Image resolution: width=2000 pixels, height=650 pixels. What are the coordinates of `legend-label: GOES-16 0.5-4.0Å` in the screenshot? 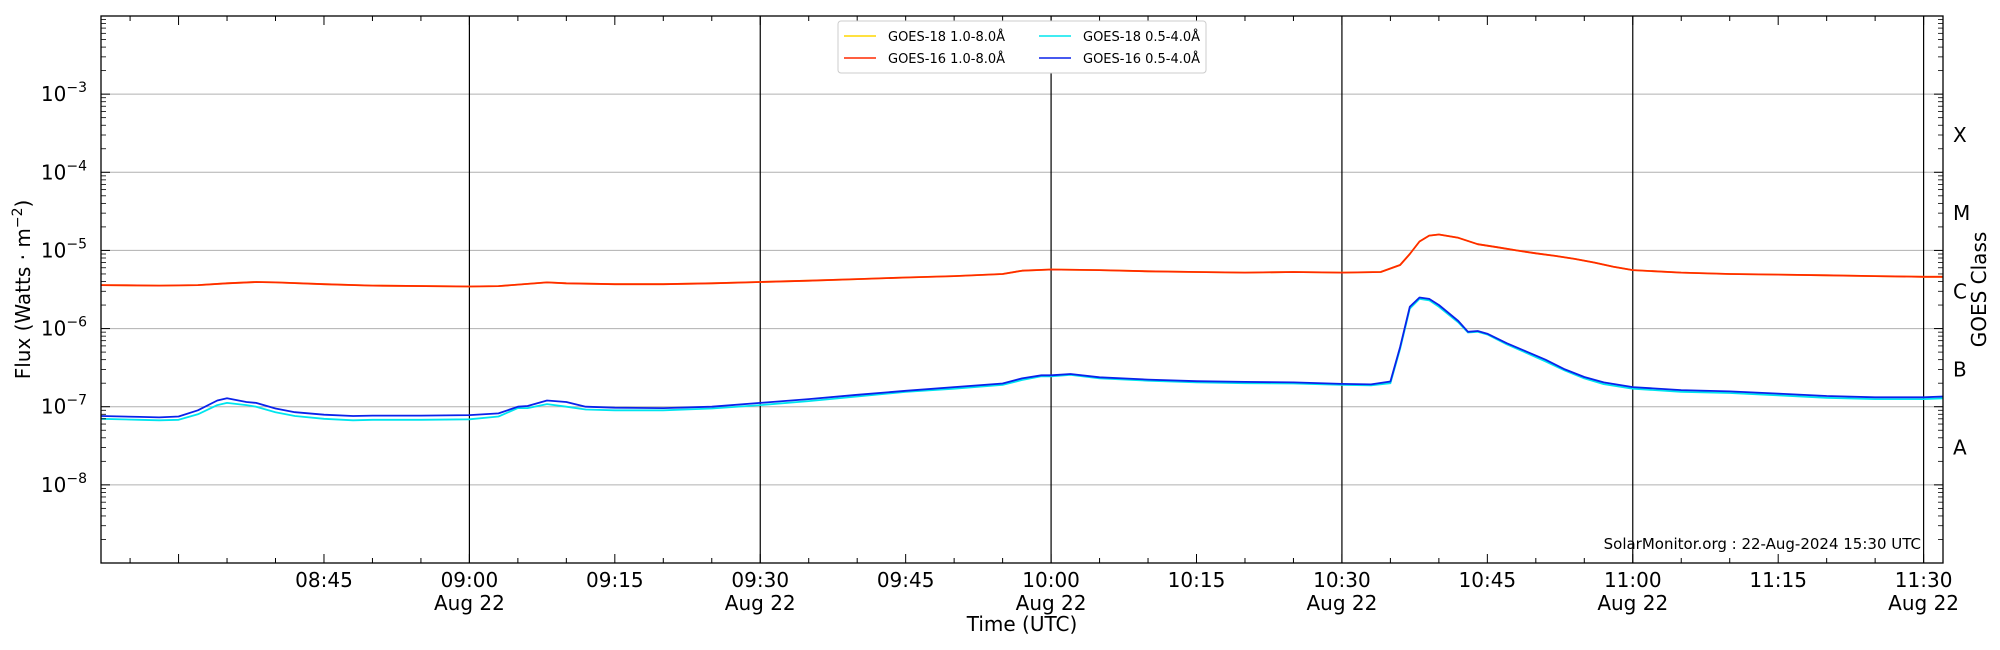 It's located at (1141, 59).